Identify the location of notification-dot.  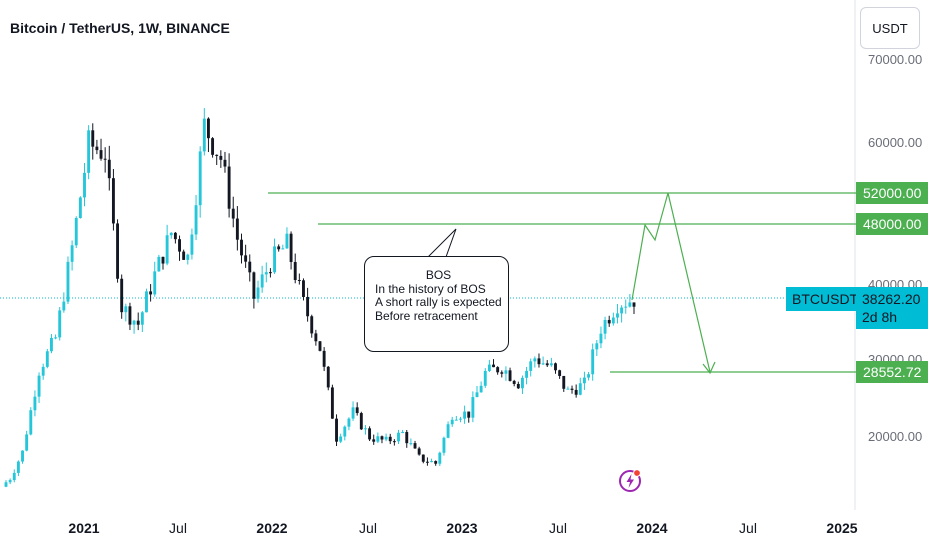
(637, 473).